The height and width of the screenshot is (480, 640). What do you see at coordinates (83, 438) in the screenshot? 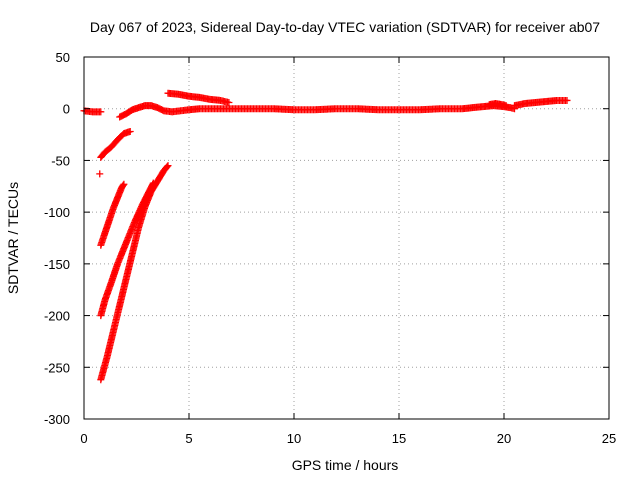
I see `x-tick-label: 0` at bounding box center [83, 438].